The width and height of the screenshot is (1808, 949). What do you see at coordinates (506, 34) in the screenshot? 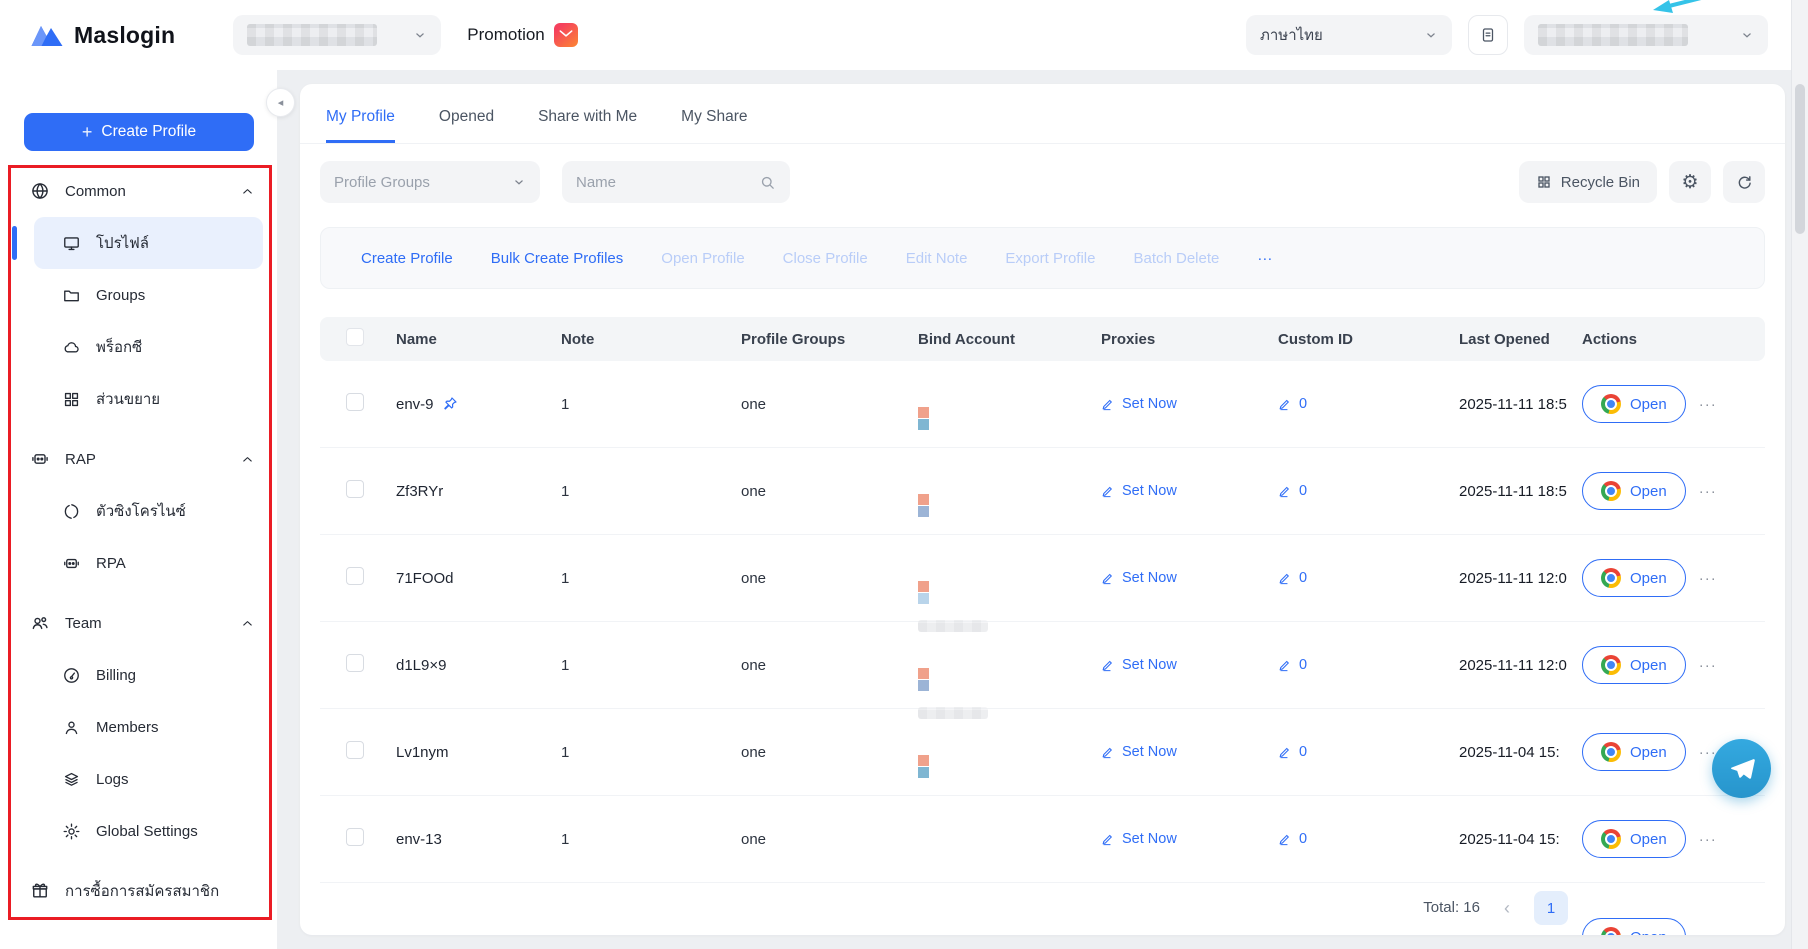
I see `promotion-label: Promotion` at bounding box center [506, 34].